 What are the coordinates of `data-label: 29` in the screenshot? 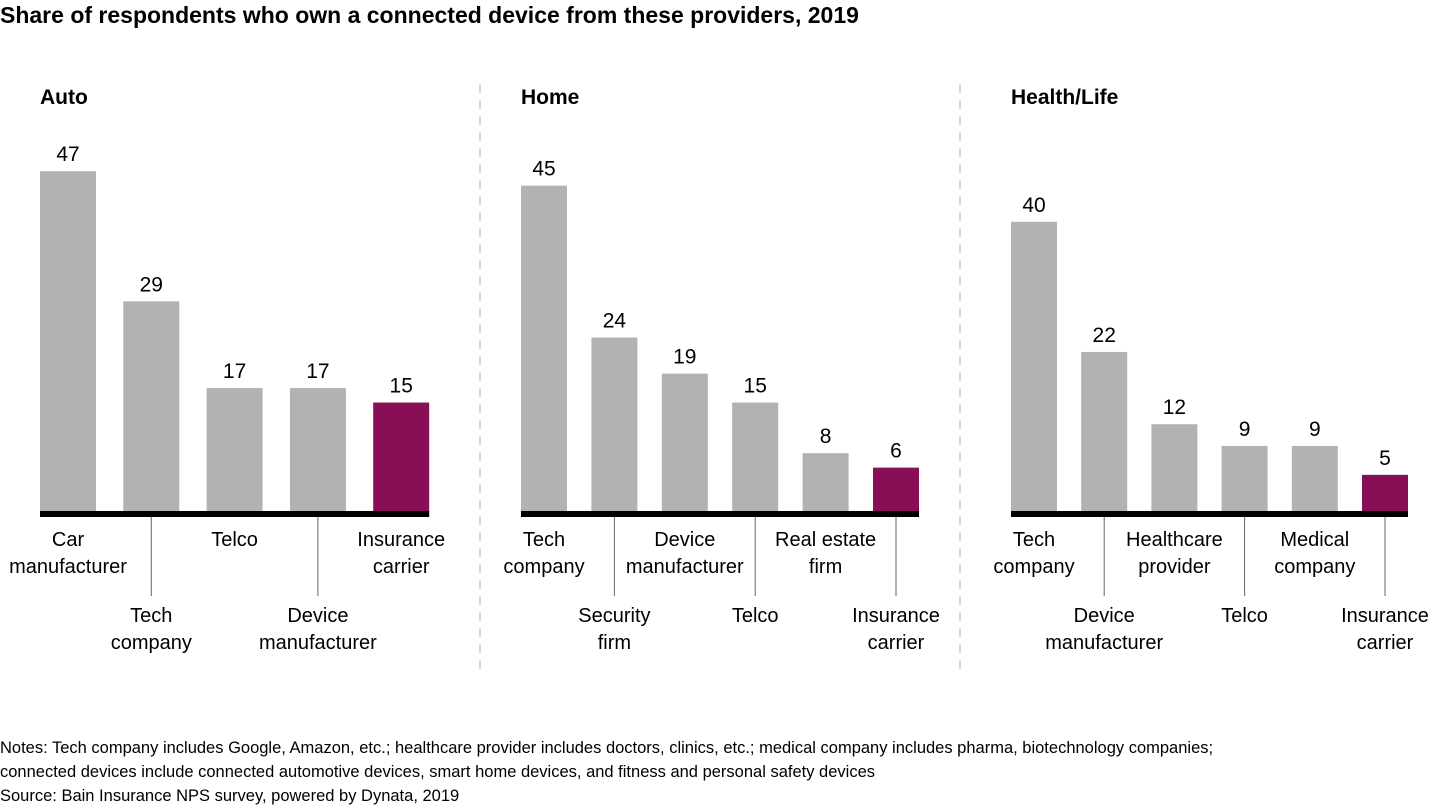 It's located at (151, 284).